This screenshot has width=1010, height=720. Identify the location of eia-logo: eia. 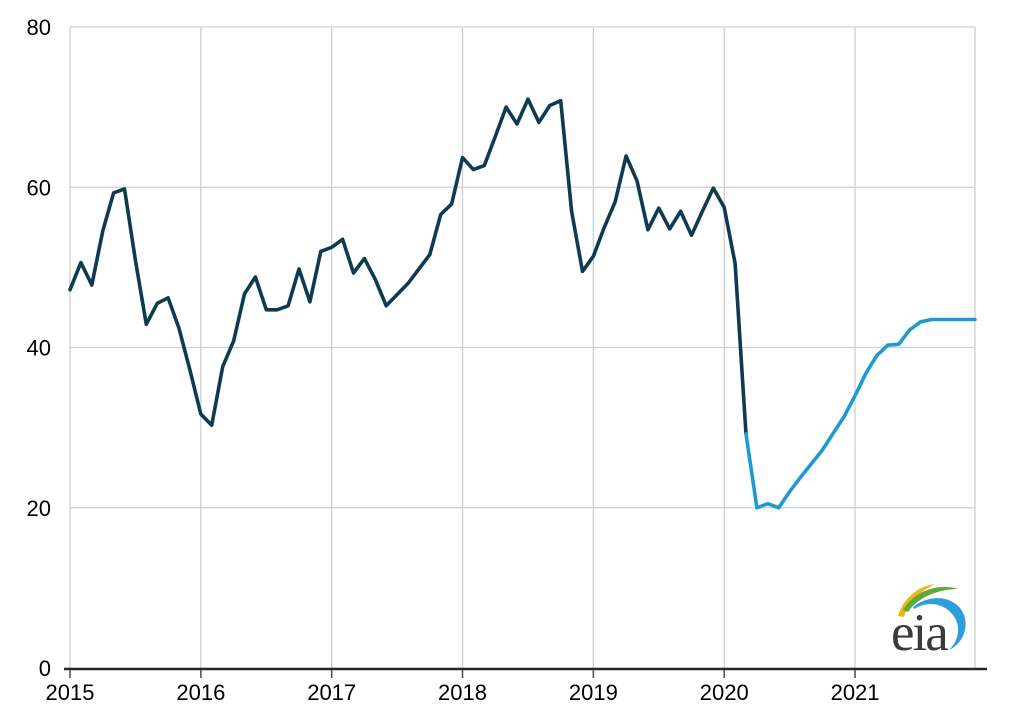
(928, 623).